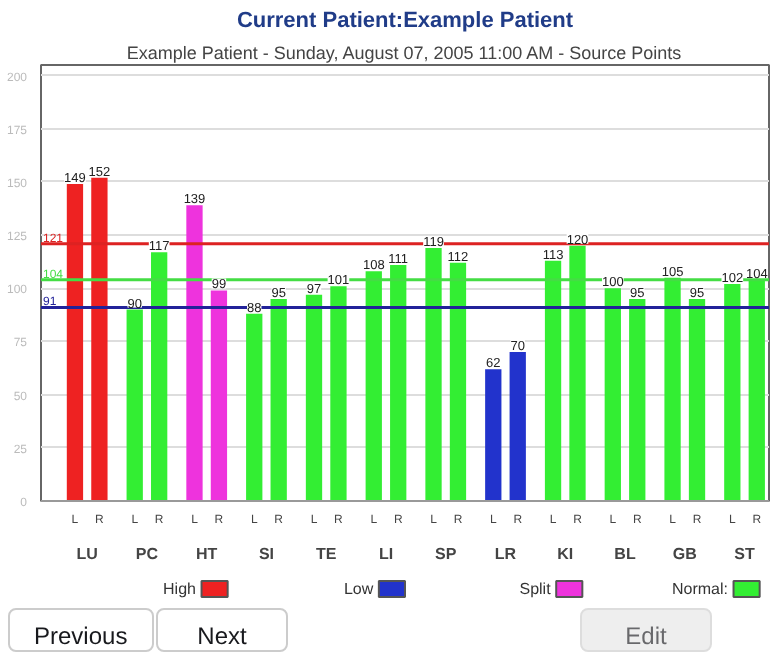 The width and height of the screenshot is (780, 660). I want to click on legend-label: Low, so click(358, 589).